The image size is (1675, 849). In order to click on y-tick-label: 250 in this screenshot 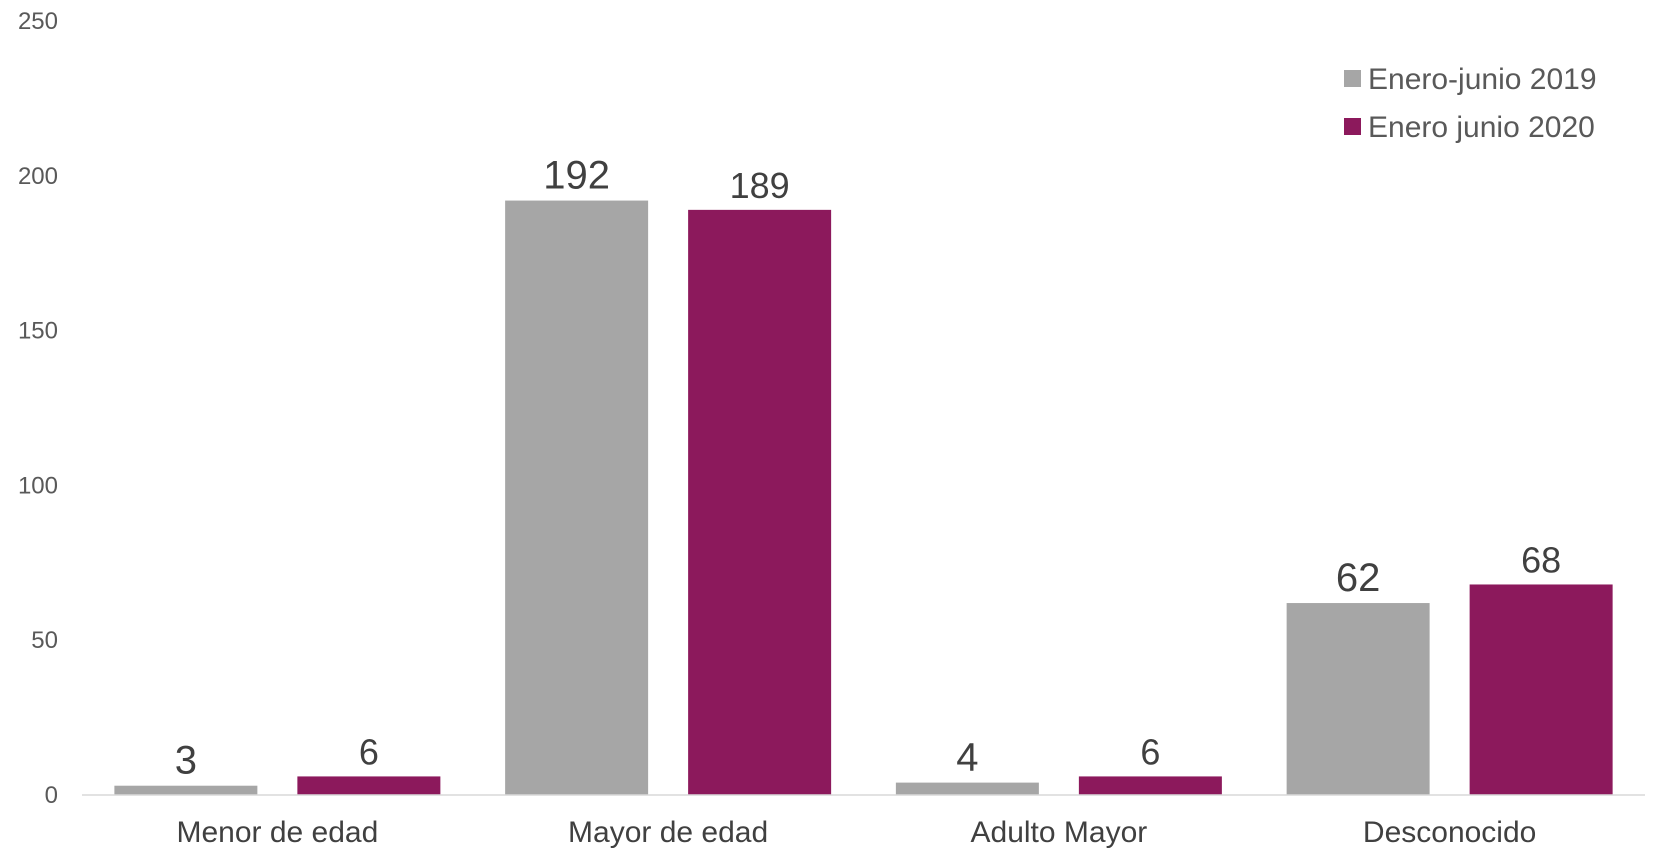, I will do `click(38, 21)`.